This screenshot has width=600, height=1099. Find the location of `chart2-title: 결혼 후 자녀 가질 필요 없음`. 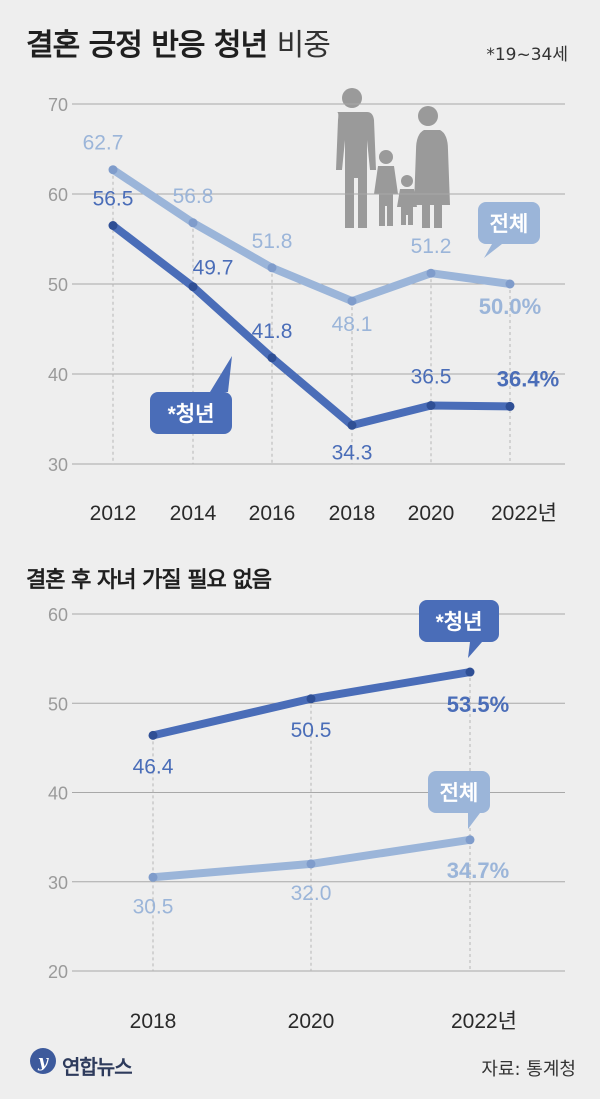

chart2-title: 결혼 후 자녀 가질 필요 없음 is located at coordinates (149, 580).